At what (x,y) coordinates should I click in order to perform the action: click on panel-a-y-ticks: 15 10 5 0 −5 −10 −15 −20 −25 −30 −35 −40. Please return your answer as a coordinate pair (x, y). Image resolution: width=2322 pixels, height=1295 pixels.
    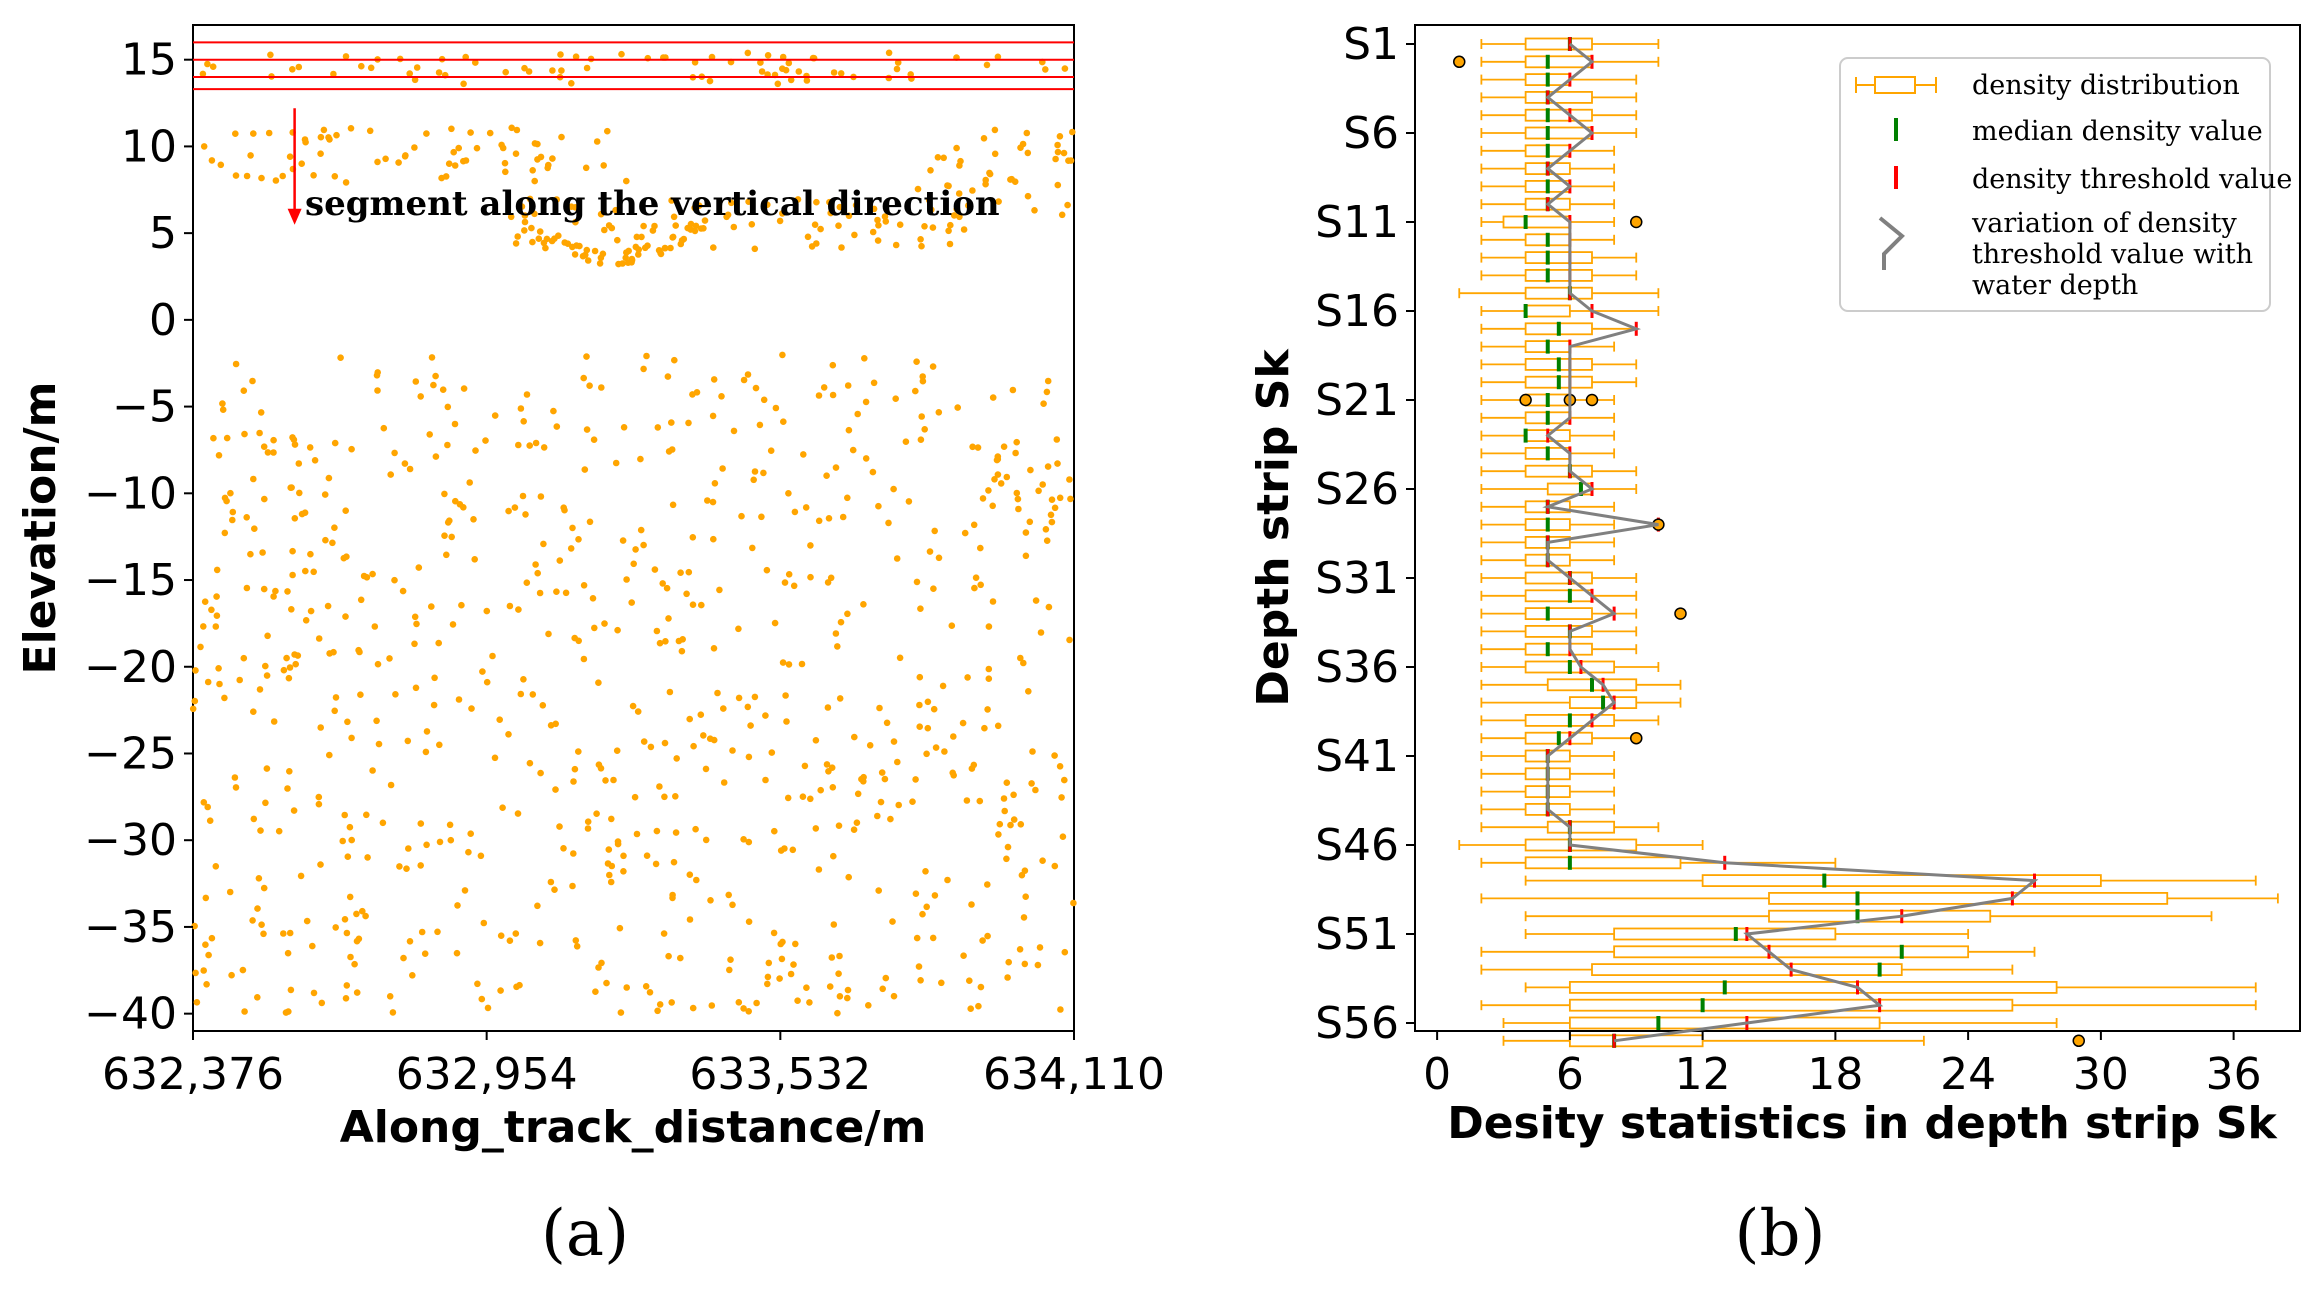
    Looking at the image, I should click on (138, 537).